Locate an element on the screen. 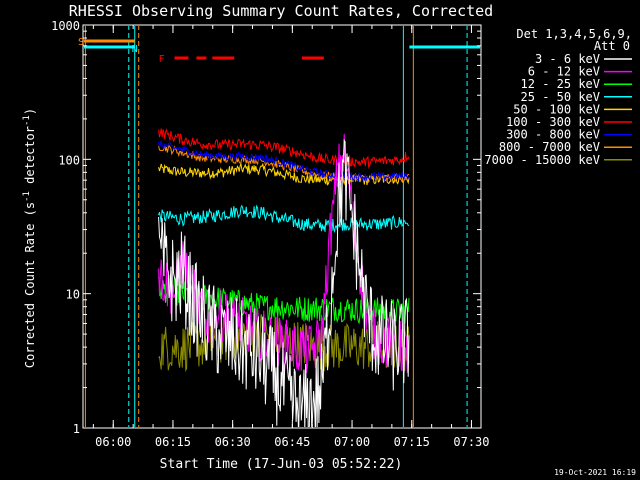 Image resolution: width=640 pixels, height=480 pixels. flag-label-s: S is located at coordinates (81, 42).